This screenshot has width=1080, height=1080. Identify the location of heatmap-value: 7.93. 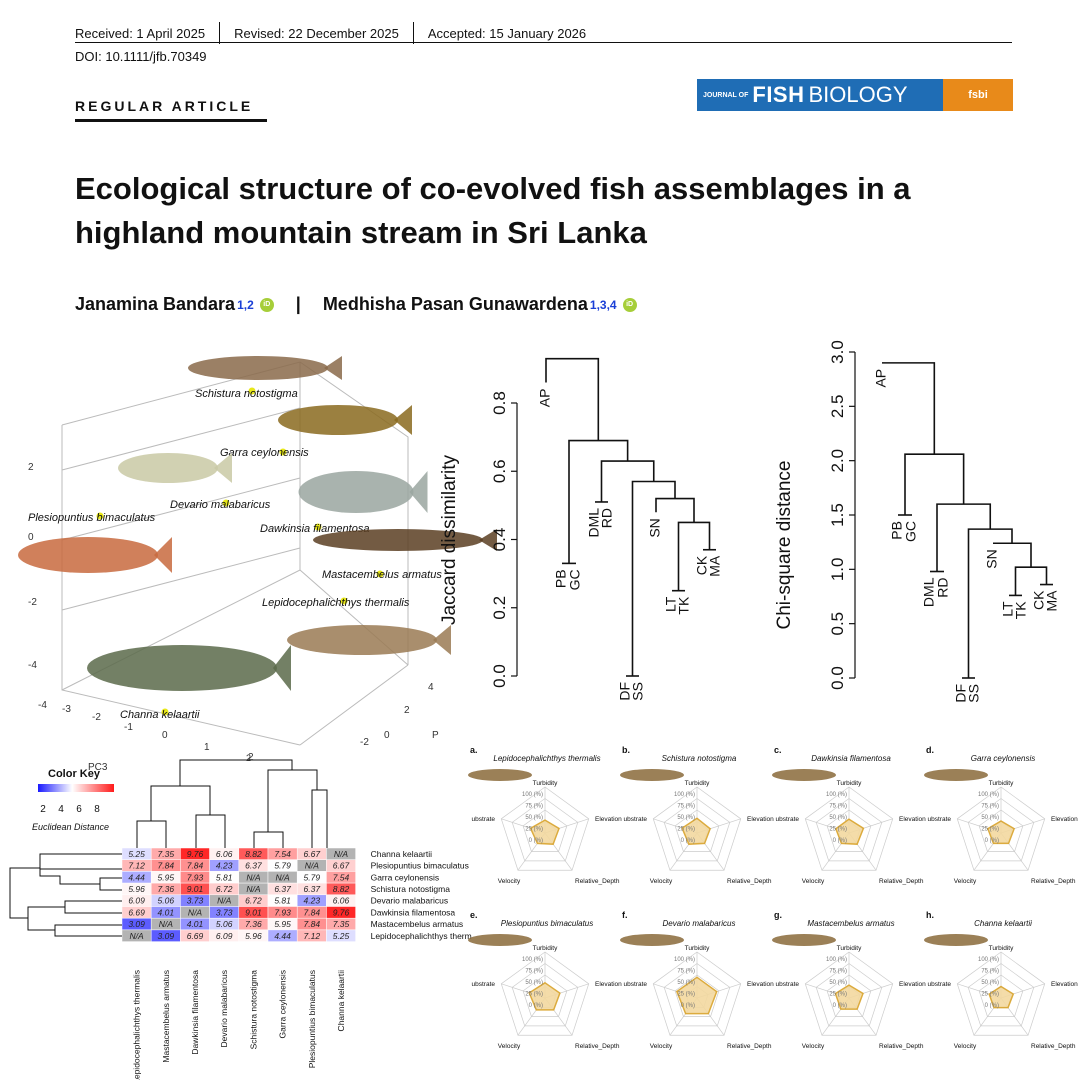
(282, 912).